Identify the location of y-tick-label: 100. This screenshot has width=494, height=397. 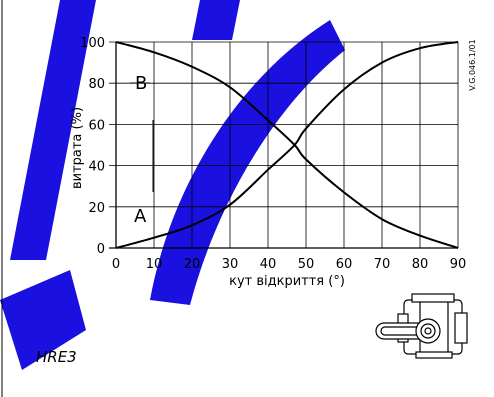
(92, 43).